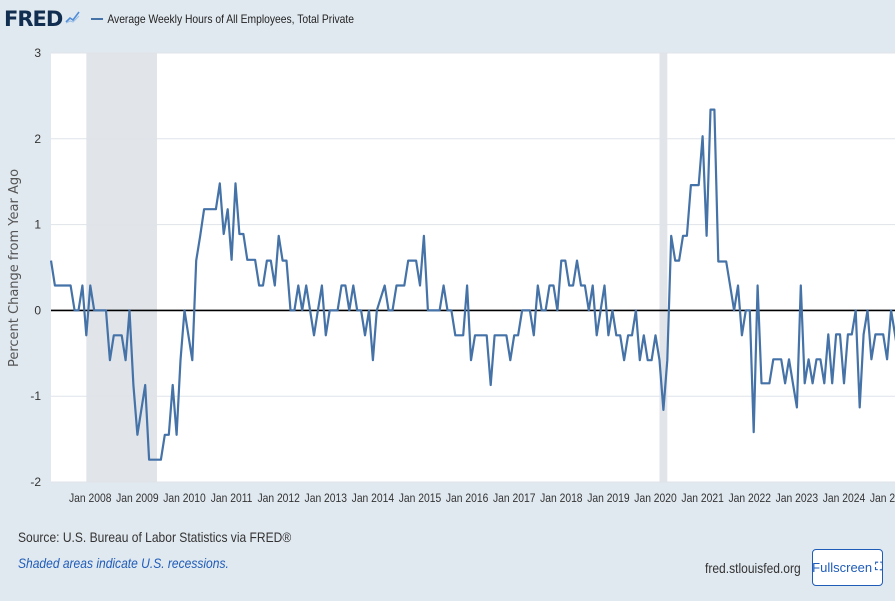  Describe the element at coordinates (608, 498) in the screenshot. I see `x-tick-label: Jan 2019` at that location.